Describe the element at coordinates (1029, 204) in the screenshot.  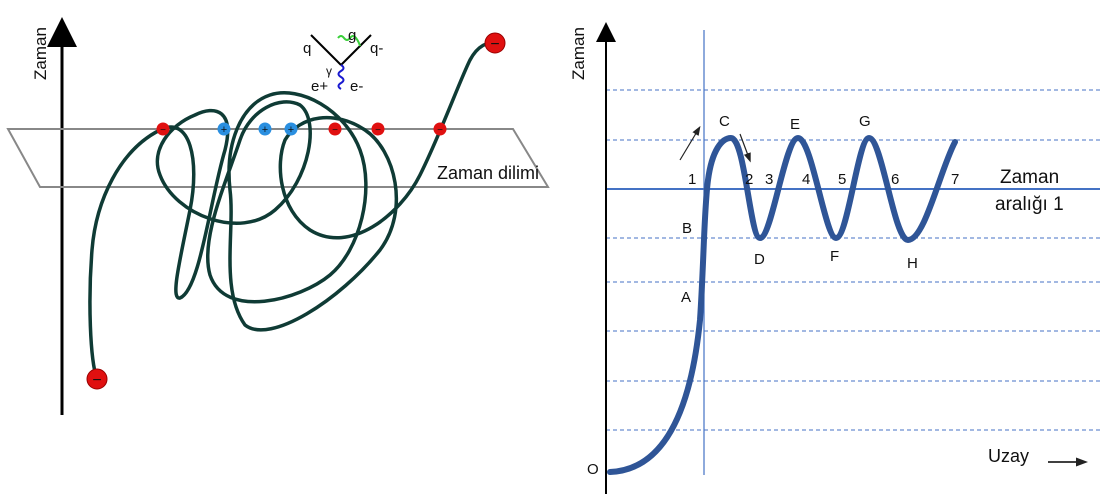
I see `interval-label-line2: aralığı 1` at that location.